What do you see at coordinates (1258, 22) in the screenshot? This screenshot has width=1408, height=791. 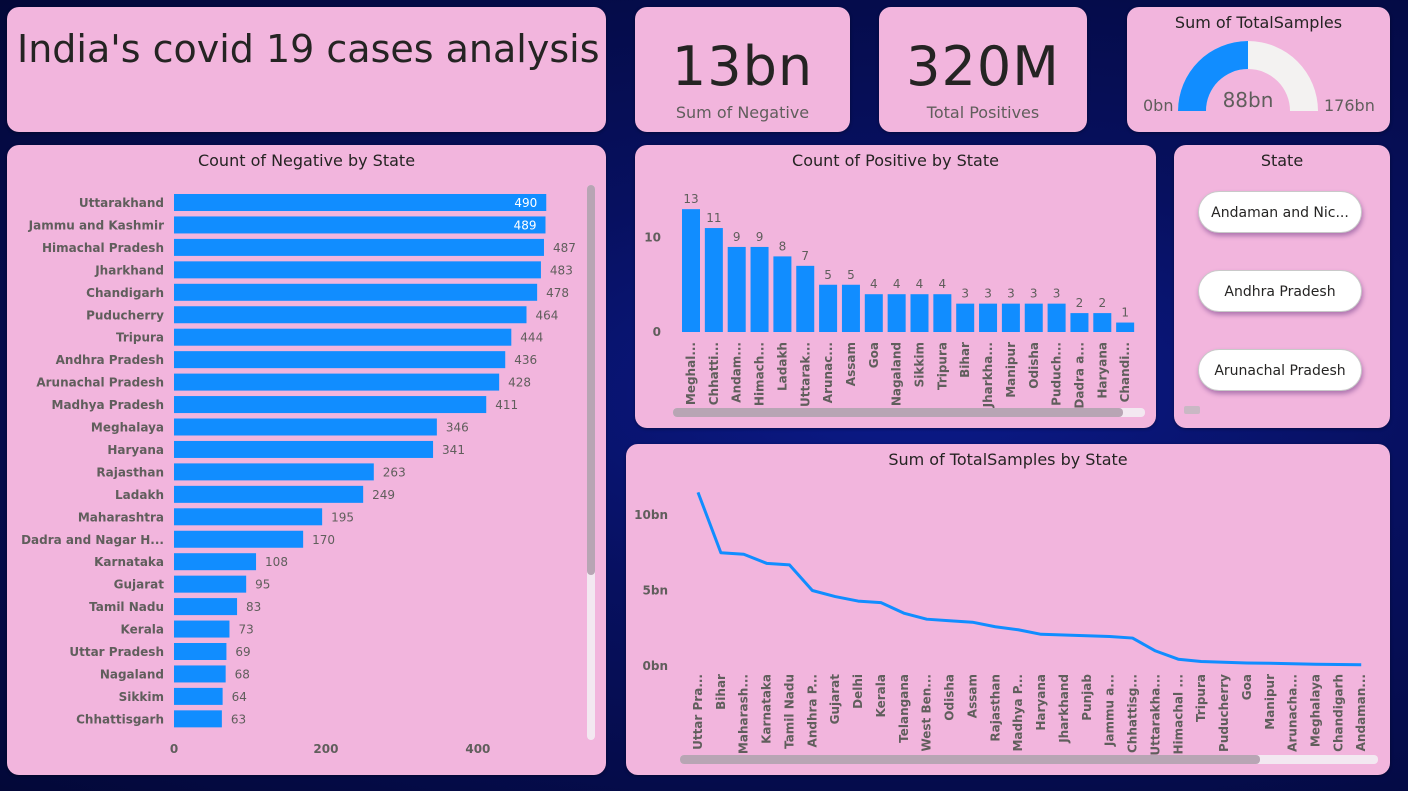 I see `gauge-title: Sum of TotalSamples` at bounding box center [1258, 22].